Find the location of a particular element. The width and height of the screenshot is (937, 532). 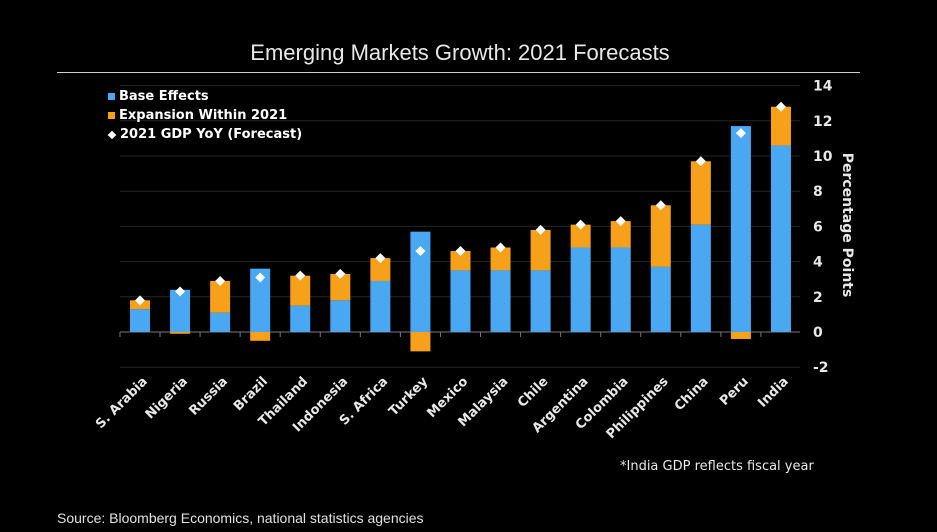

y-tick-label: 2 is located at coordinates (818, 298).